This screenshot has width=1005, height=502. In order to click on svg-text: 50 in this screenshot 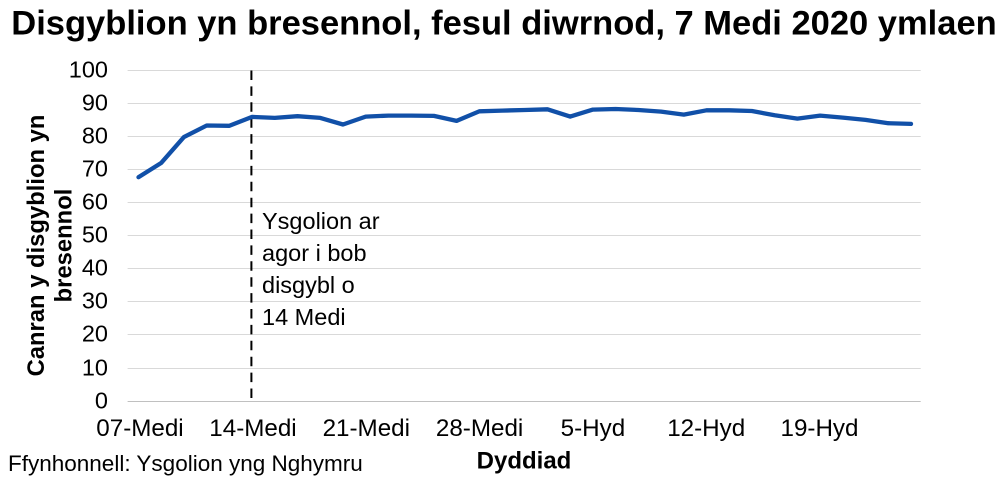, I will do `click(95, 235)`.